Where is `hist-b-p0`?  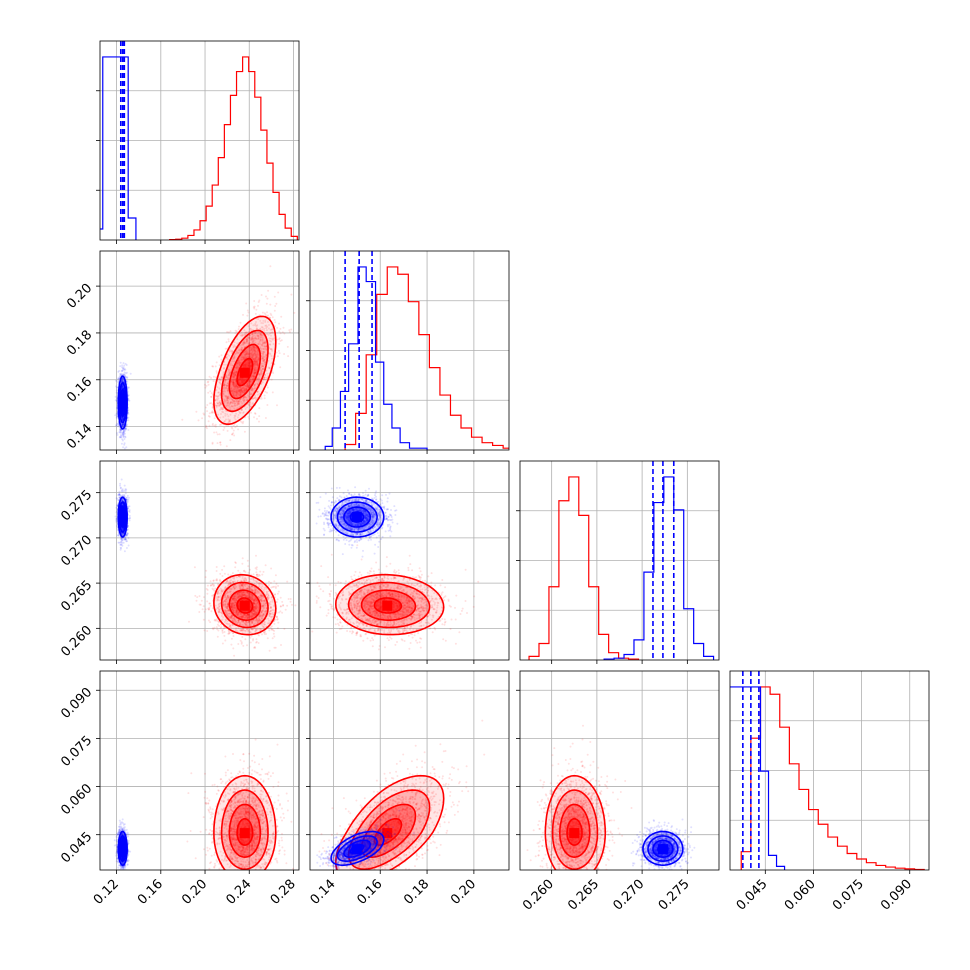 hist-b-p0 is located at coordinates (118, 148).